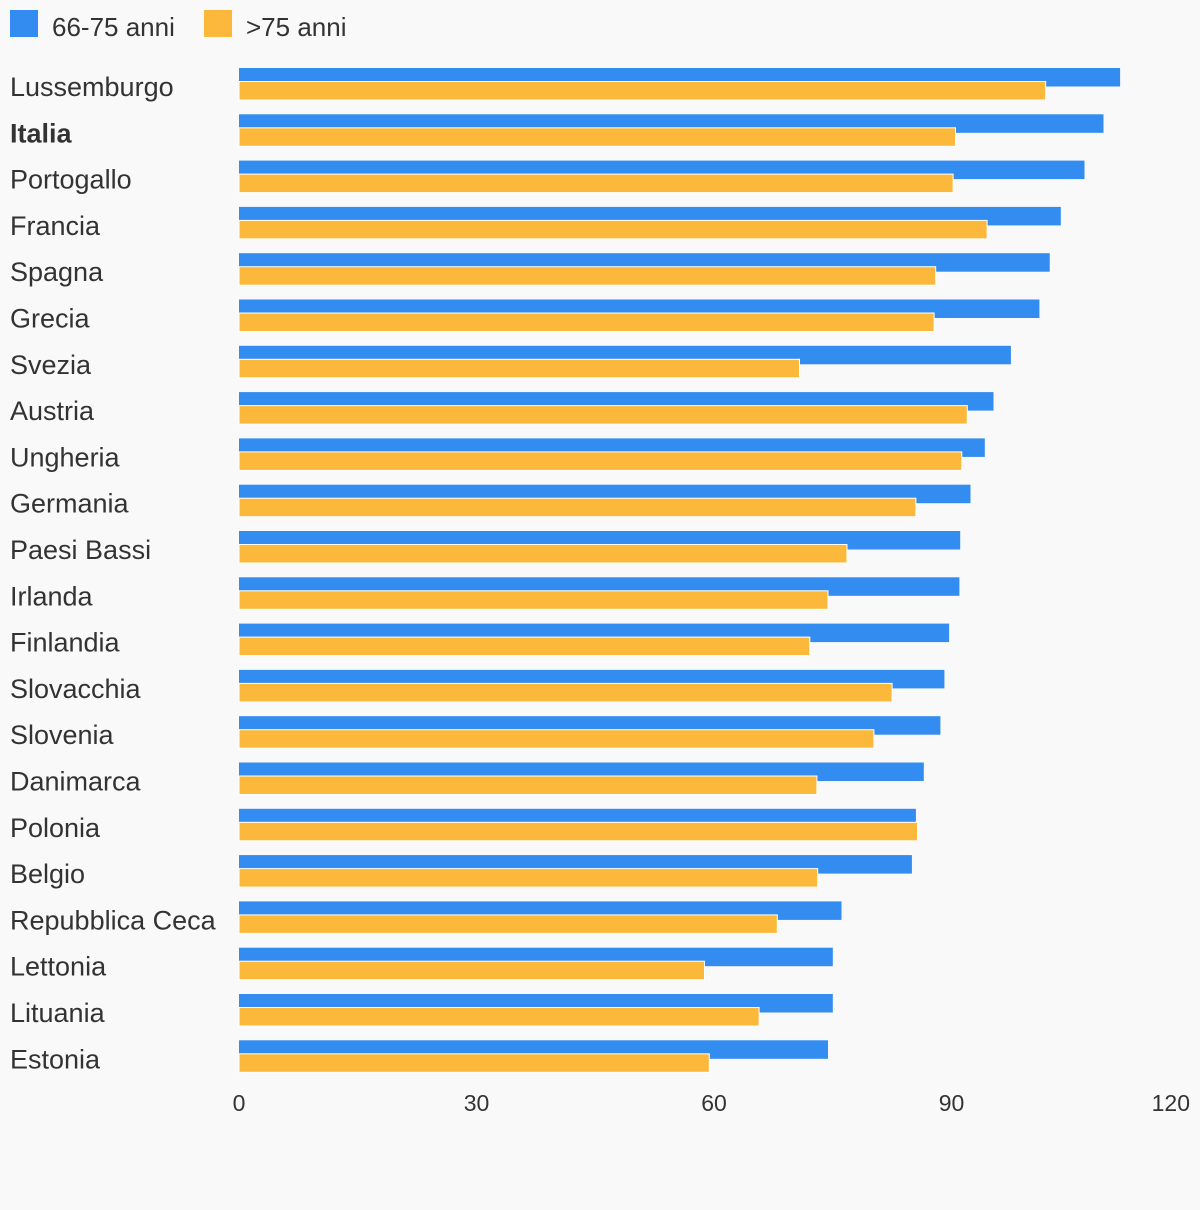 Image resolution: width=1200 pixels, height=1210 pixels. Describe the element at coordinates (113, 920) in the screenshot. I see `category-label-repubblica-ceca: Repubblica Ceca` at that location.